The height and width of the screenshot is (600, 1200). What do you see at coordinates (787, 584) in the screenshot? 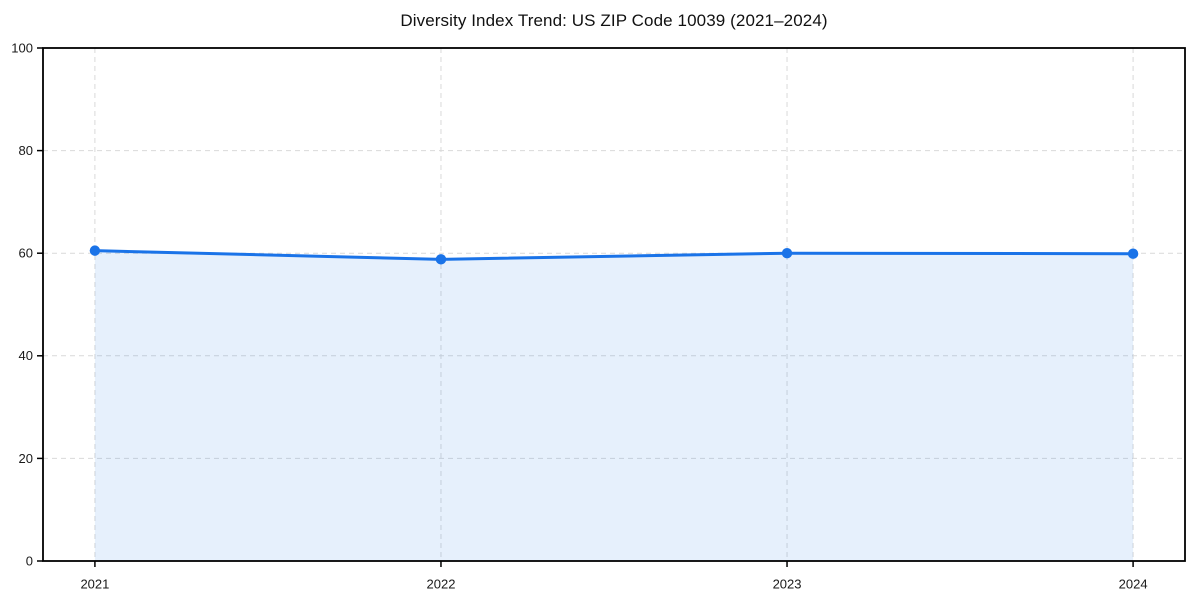
I see `x-tick-label: 2023` at bounding box center [787, 584].